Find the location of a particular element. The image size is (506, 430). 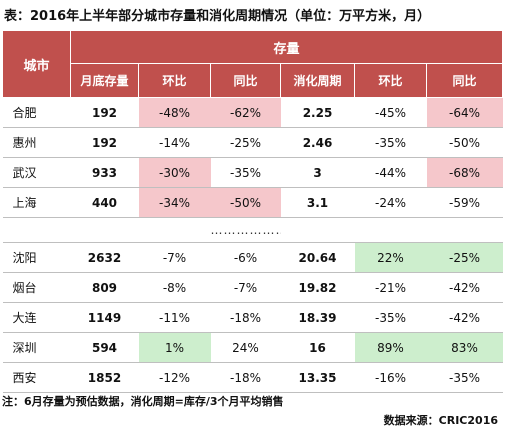

table-row: 合肥 192 -48% -62% 2.25 -45% -64% is located at coordinates (252, 112).